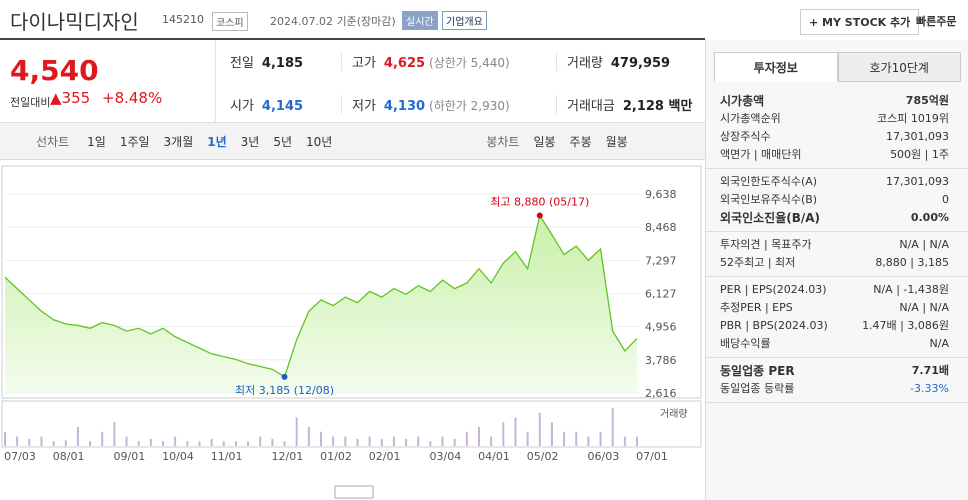 The image size is (968, 500). What do you see at coordinates (766, 244) in the screenshot?
I see `info-label: 투자의견 | 목표주가` at bounding box center [766, 244].